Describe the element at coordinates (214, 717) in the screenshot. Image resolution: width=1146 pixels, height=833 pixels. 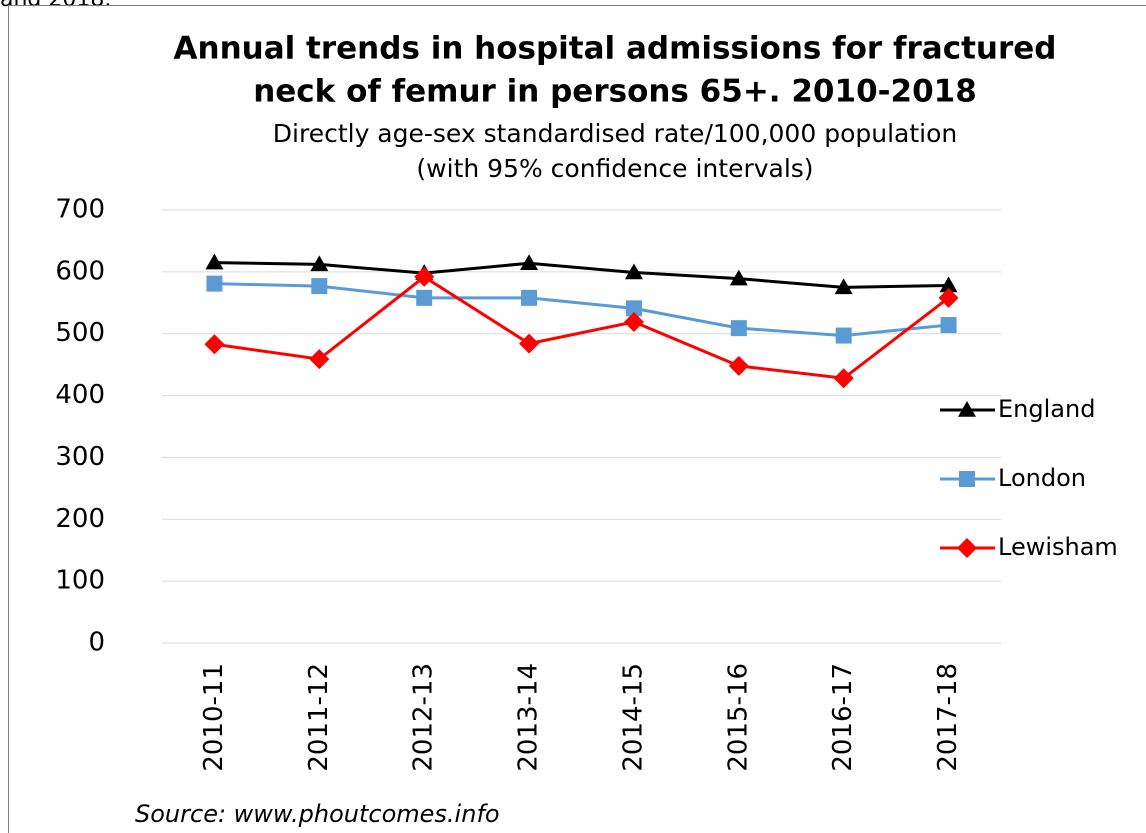
I see `x-tick-label: 2010-11` at that location.